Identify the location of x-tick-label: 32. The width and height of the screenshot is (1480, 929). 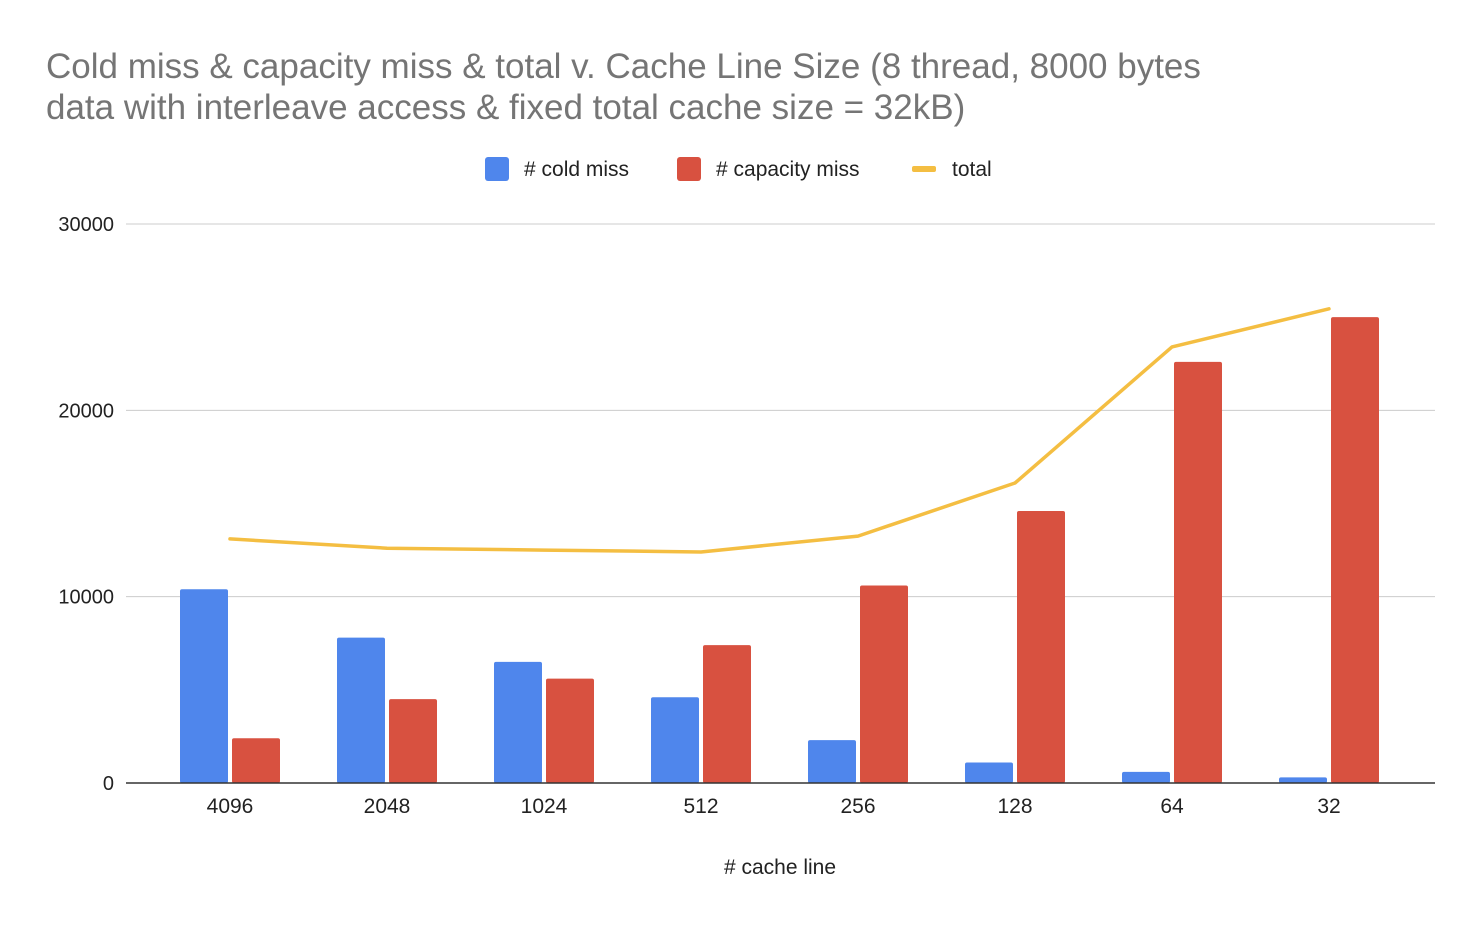
(1328, 806).